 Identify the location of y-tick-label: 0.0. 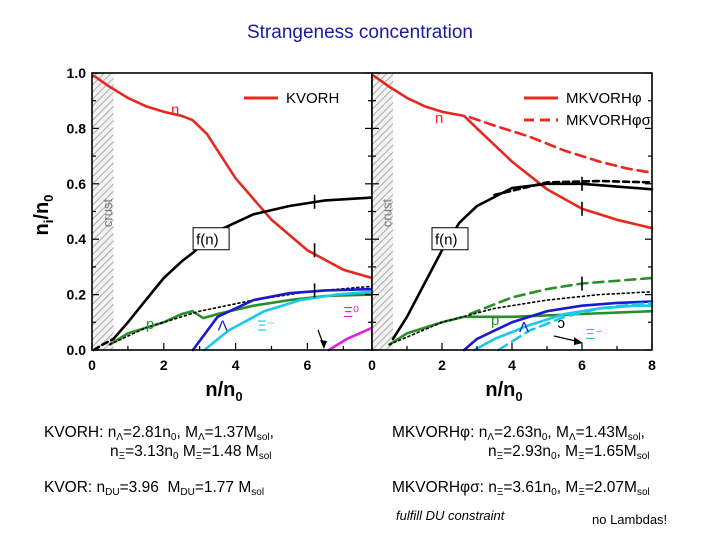
(77, 350).